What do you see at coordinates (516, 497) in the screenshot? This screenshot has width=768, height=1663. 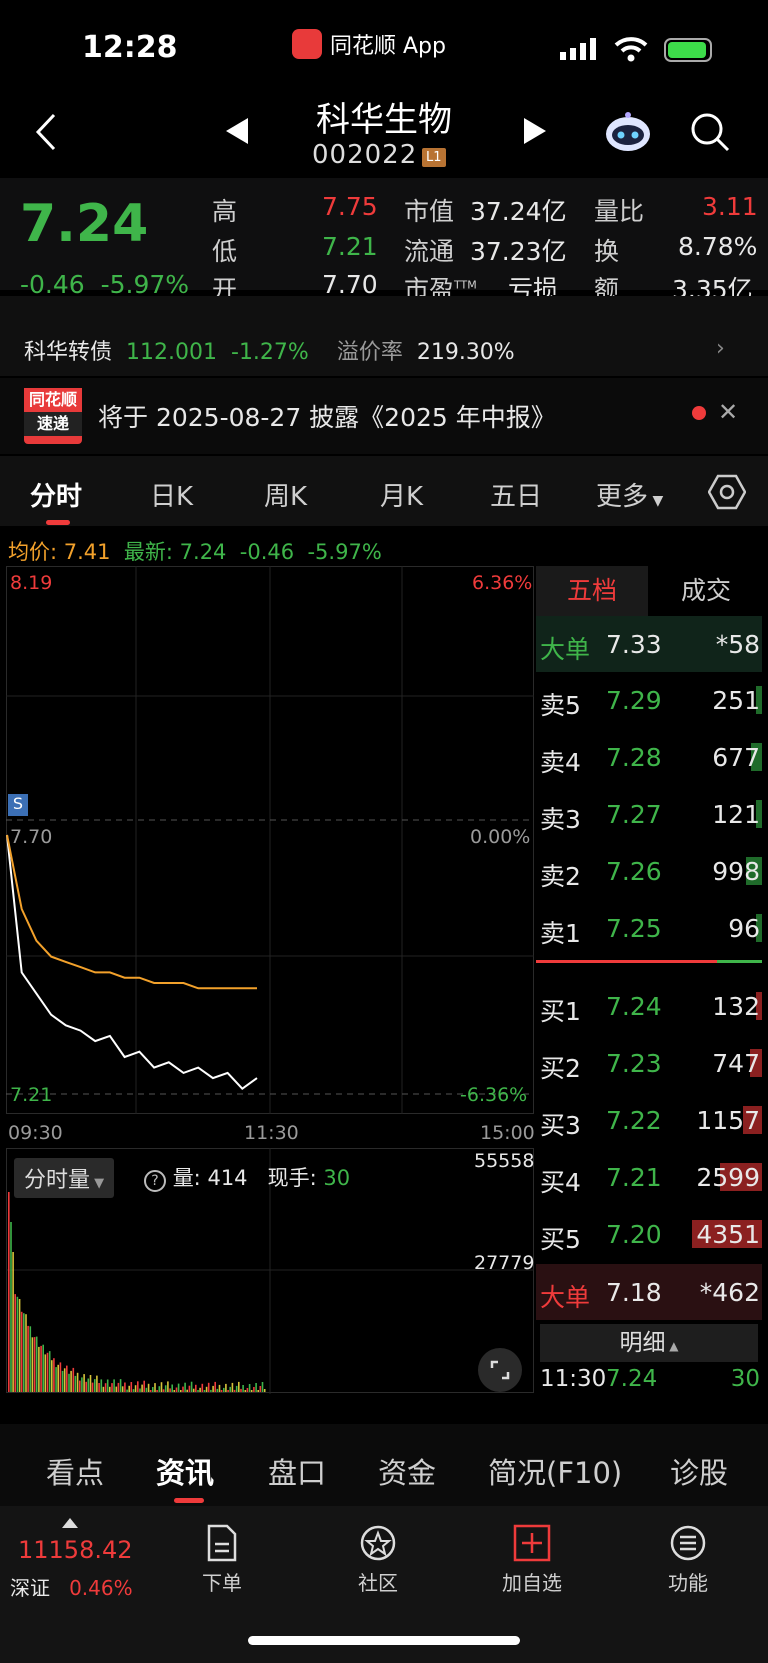 I see `tab-five-day: 五日` at bounding box center [516, 497].